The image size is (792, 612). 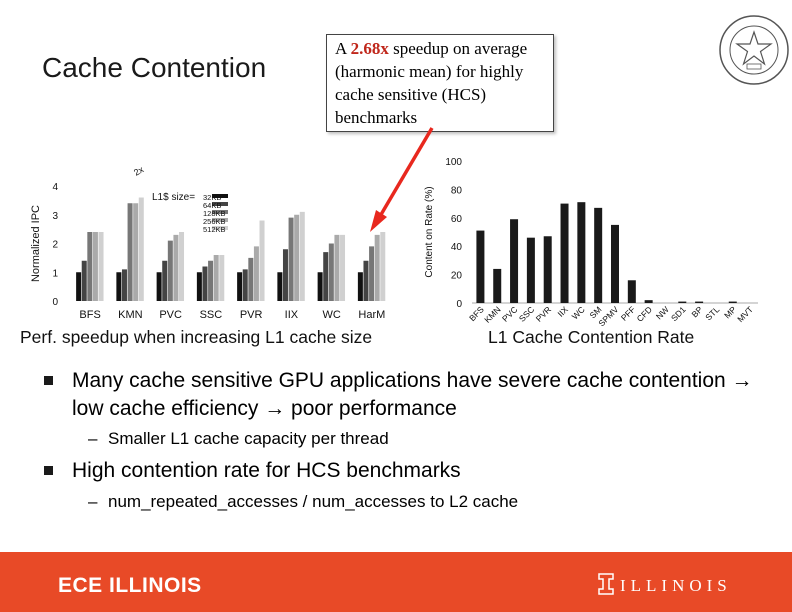 I want to click on right-chart-caption: L1 Cache Contention Rate, so click(x=591, y=337).